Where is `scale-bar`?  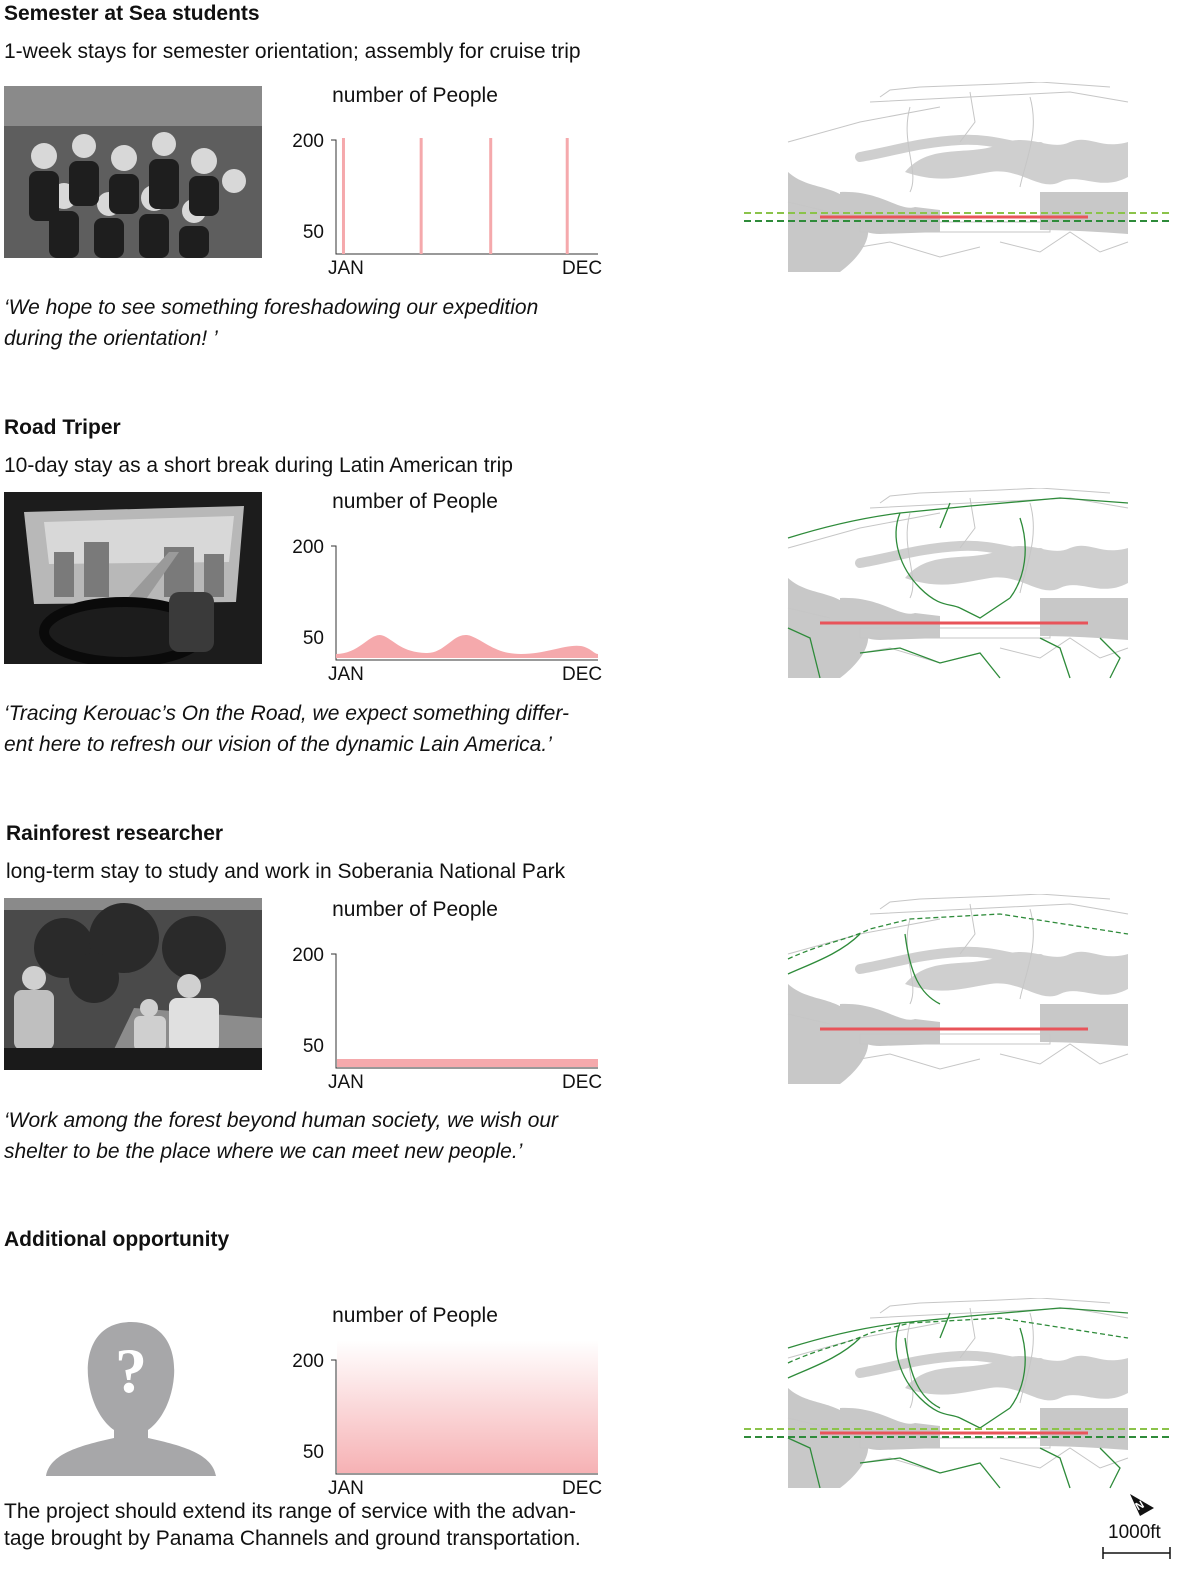
scale-bar is located at coordinates (1136, 1553).